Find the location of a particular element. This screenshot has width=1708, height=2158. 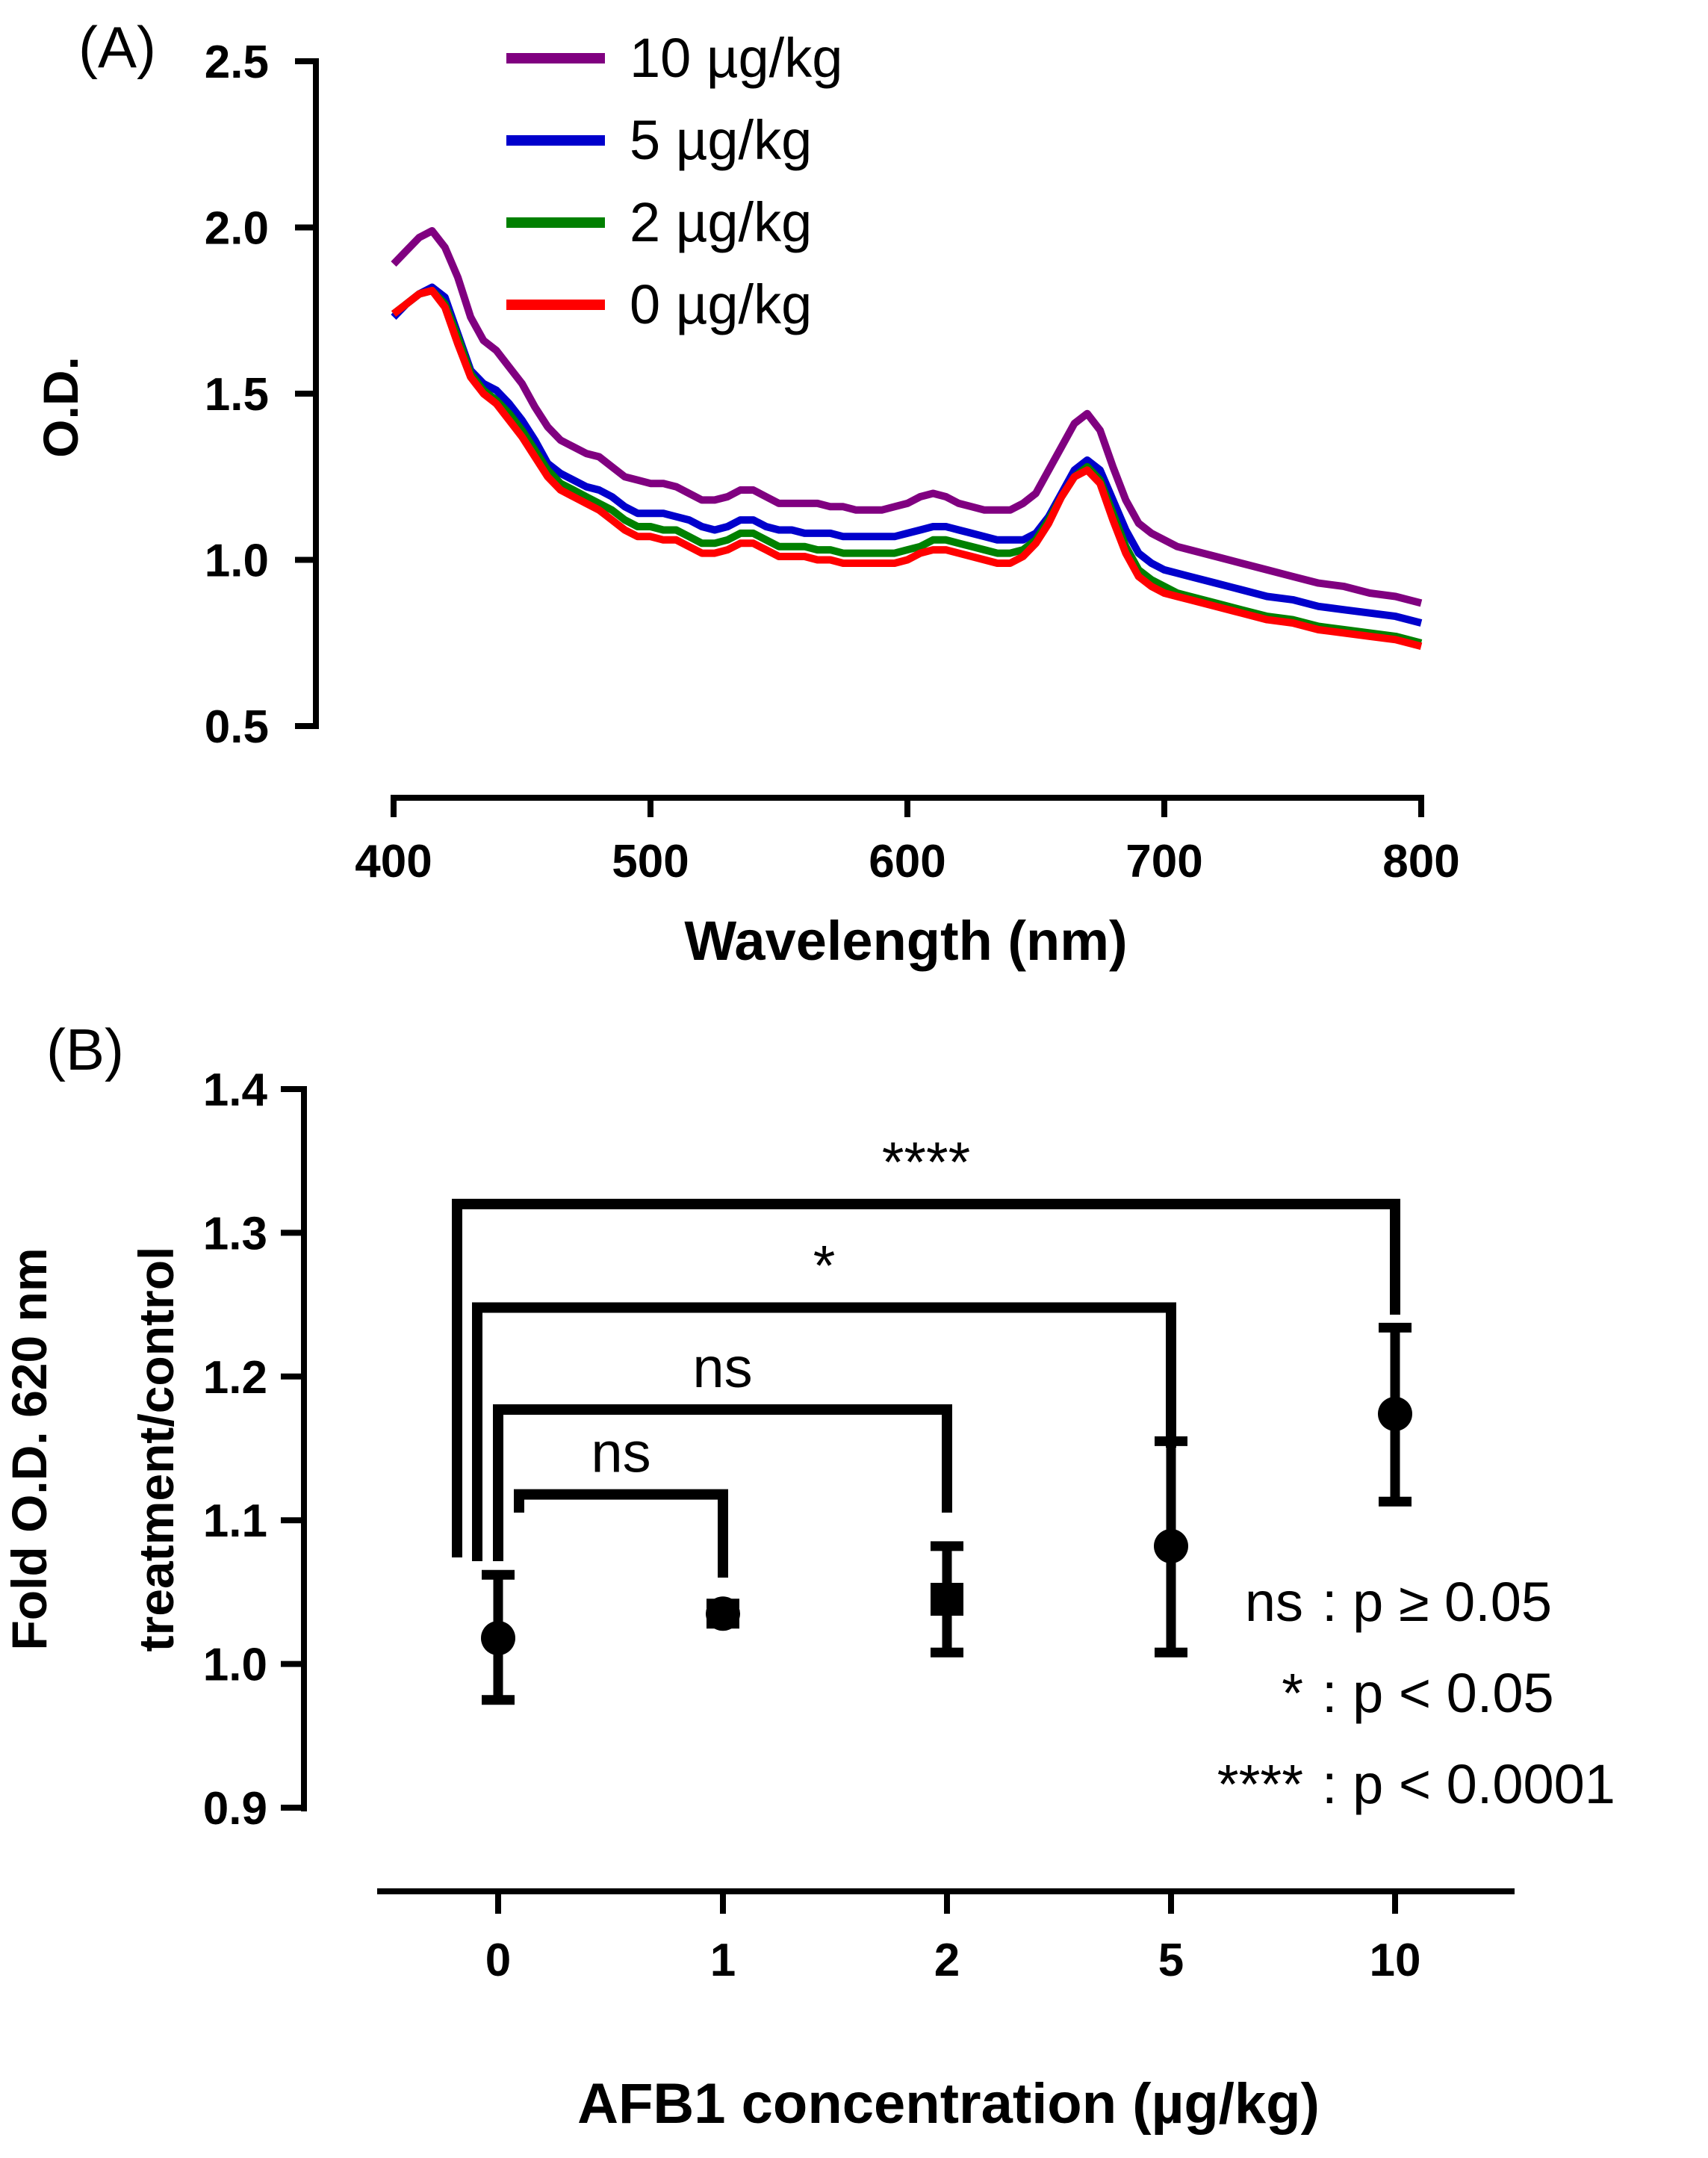

y-tick-label: 2.0 is located at coordinates (237, 229).